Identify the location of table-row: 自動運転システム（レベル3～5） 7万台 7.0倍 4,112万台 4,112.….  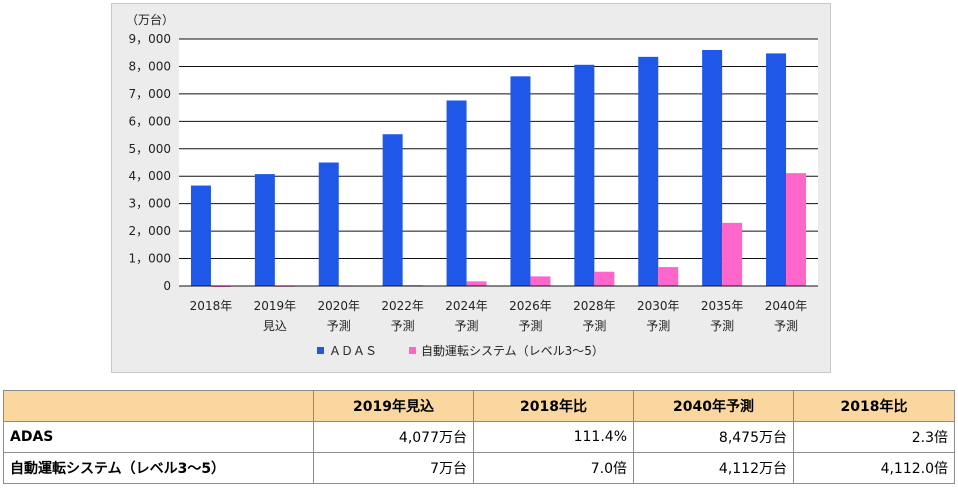
(479, 468).